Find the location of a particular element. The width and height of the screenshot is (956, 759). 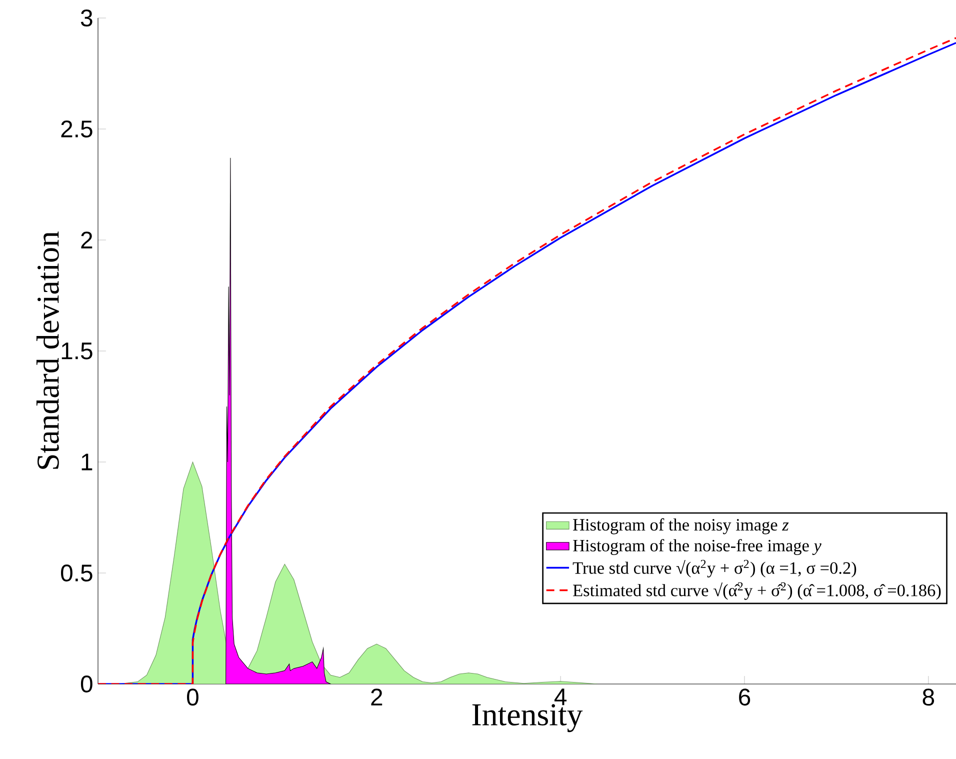

x-tick-label: 0 is located at coordinates (192, 697).